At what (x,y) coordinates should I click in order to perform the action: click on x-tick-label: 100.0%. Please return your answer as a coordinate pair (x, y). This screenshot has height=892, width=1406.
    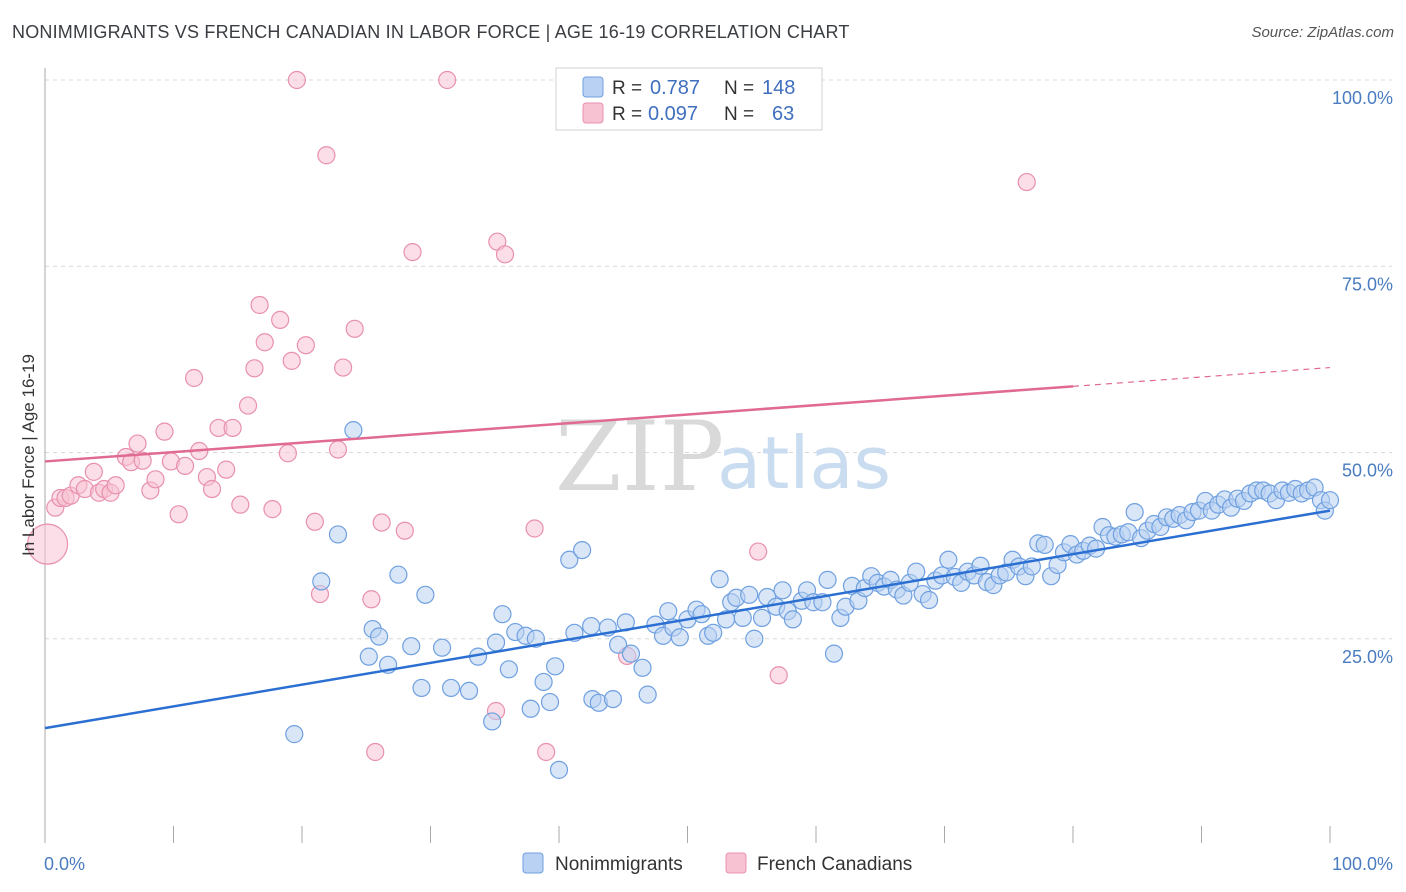
    Looking at the image, I should click on (1362, 864).